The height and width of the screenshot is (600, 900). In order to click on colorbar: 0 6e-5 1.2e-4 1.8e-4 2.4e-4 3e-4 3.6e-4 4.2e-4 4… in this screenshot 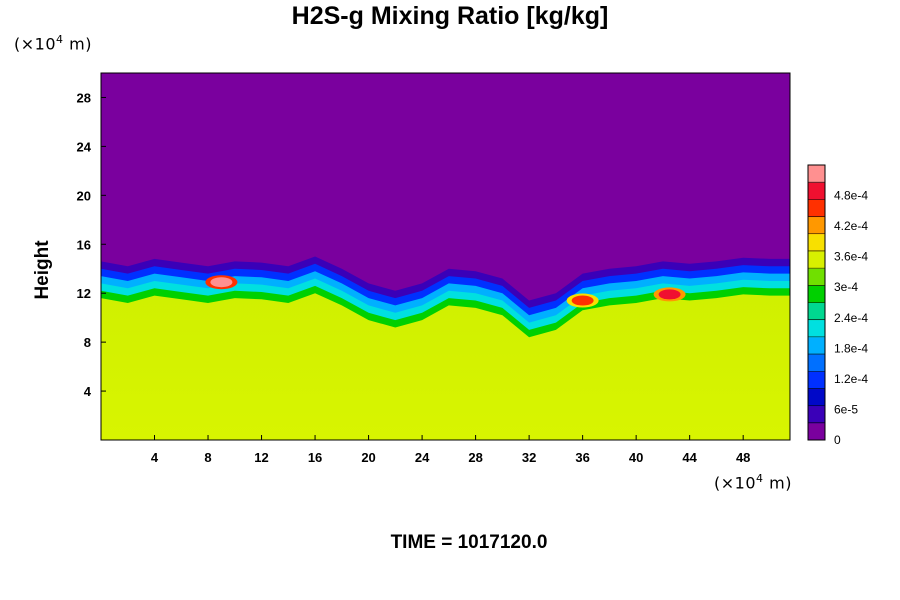, I will do `click(837, 305)`.